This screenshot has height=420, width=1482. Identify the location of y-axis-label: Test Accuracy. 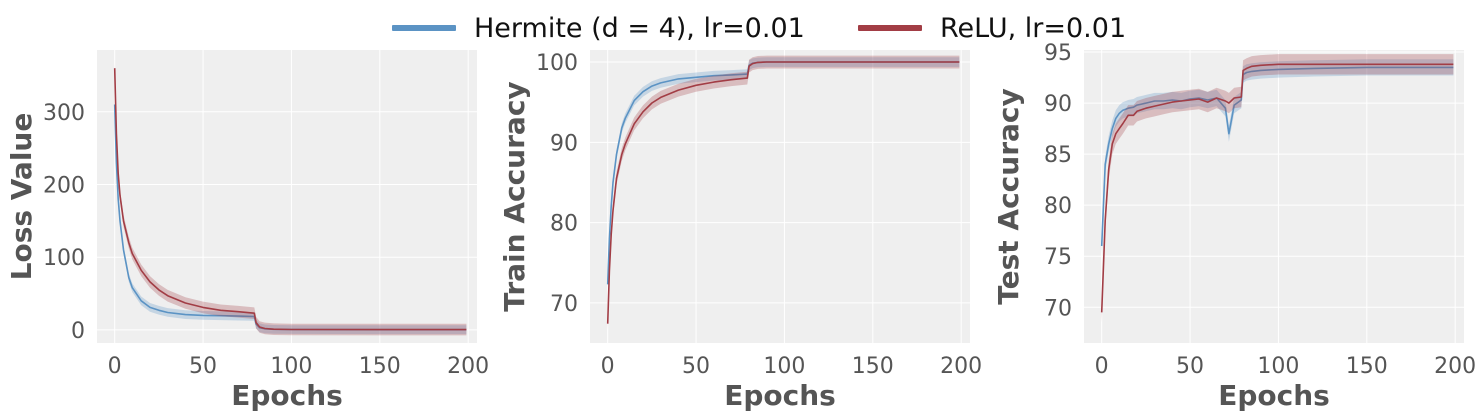
(1008, 196).